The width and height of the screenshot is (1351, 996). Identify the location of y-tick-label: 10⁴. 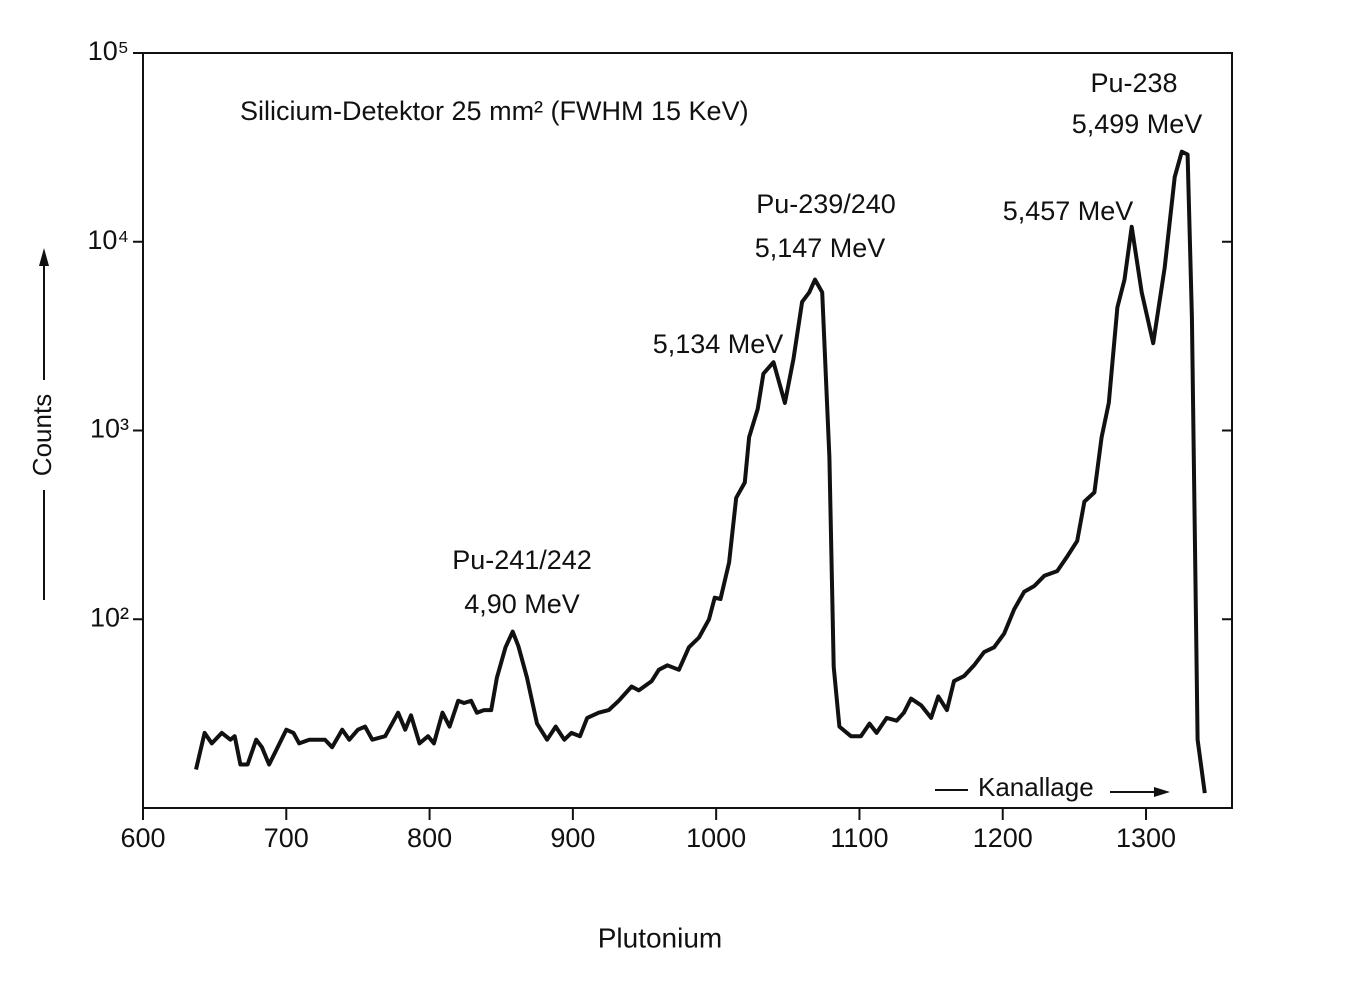
(108, 240).